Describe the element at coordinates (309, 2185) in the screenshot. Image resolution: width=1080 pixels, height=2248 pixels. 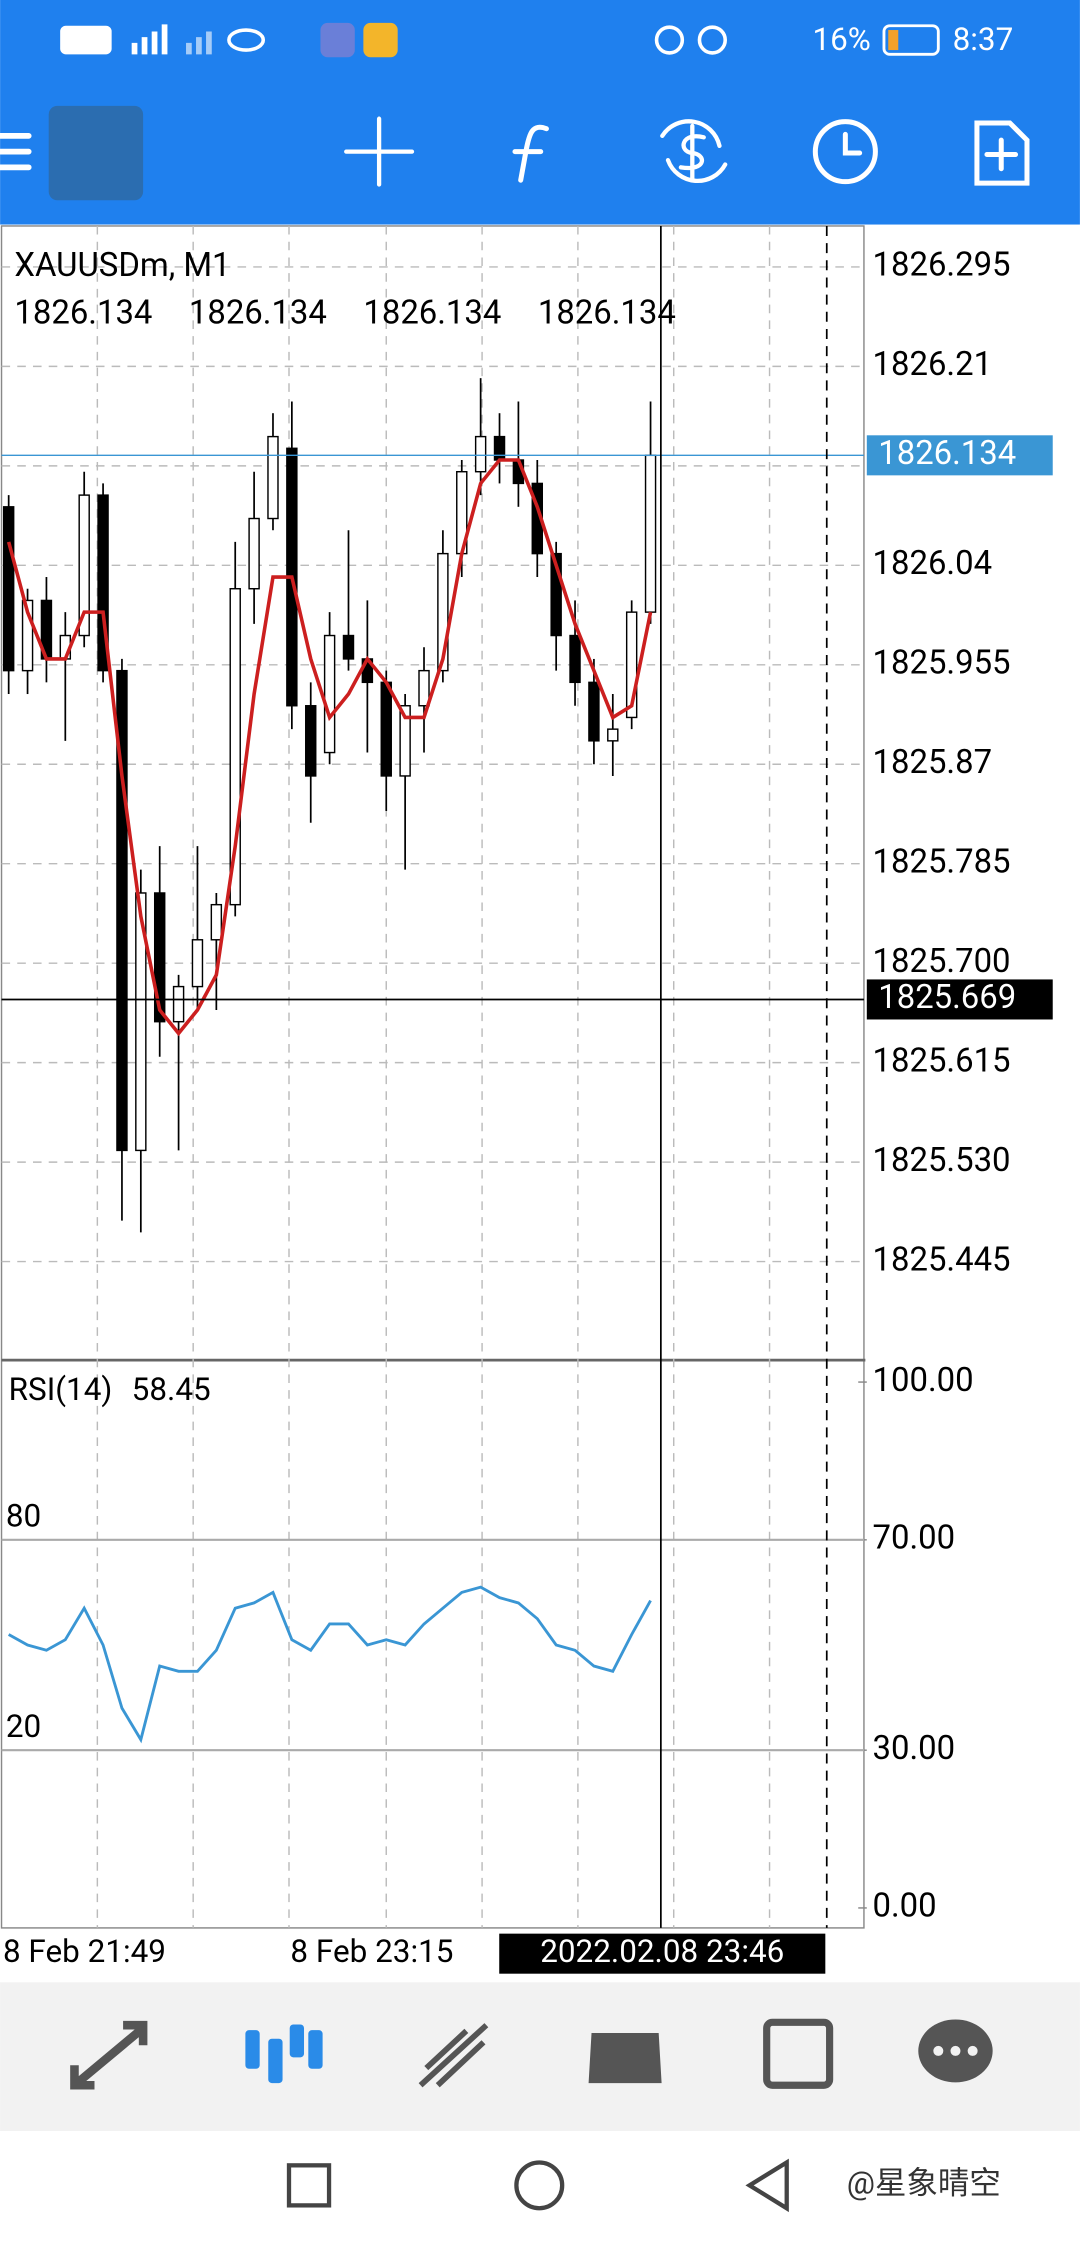
I see `recents-button` at that location.